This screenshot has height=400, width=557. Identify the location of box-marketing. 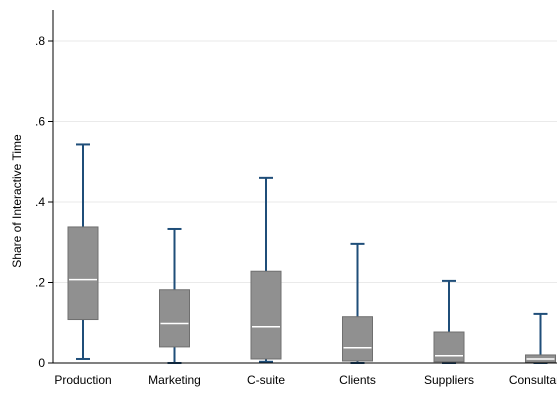
(174, 295).